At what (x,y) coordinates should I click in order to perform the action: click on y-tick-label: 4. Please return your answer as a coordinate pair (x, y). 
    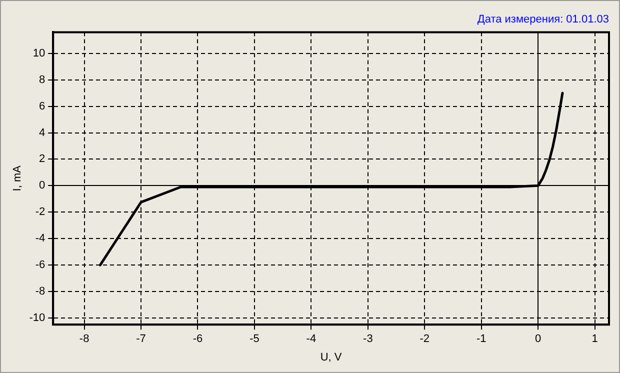
    Looking at the image, I should click on (42, 132).